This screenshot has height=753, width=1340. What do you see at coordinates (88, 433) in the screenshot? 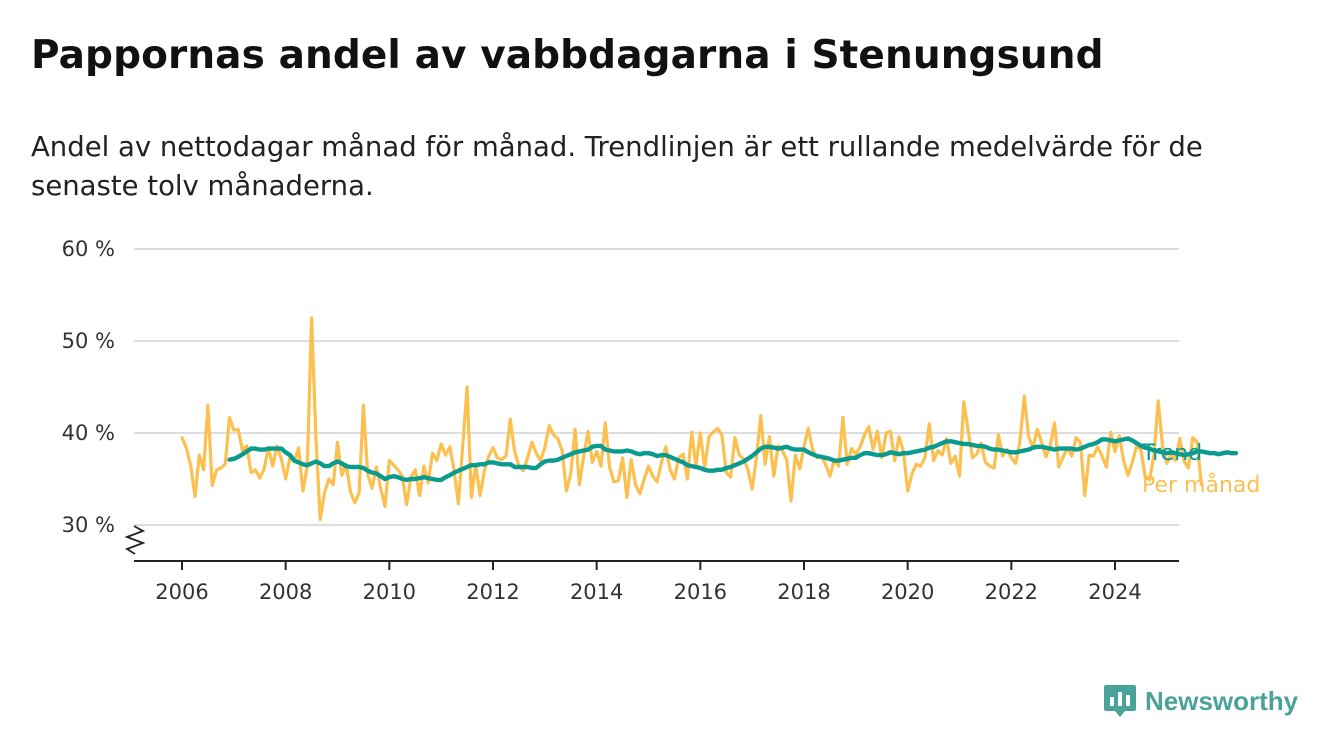
I see `y-tick-label: 40 %` at bounding box center [88, 433].